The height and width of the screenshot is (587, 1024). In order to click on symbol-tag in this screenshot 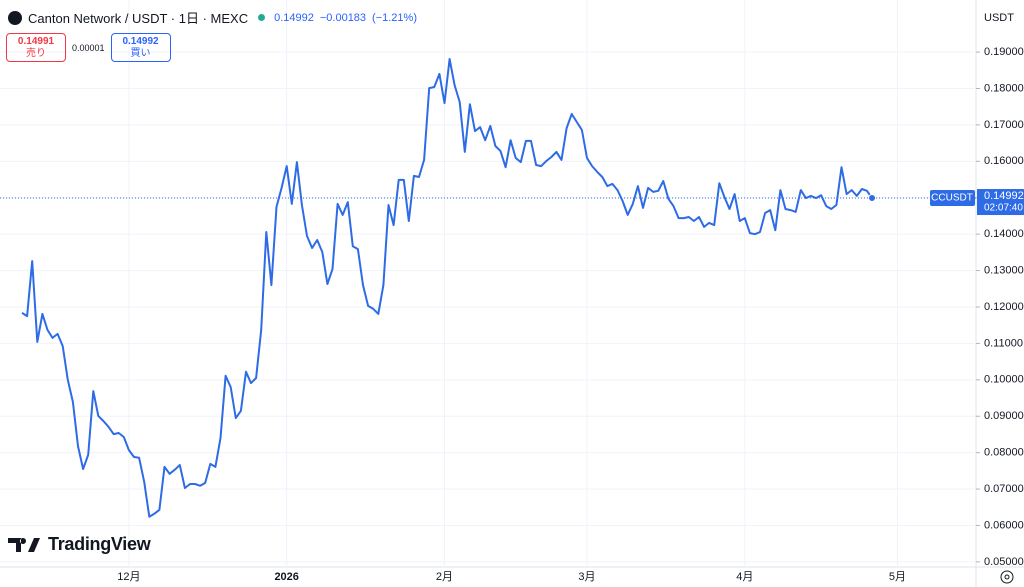, I will do `click(952, 198)`.